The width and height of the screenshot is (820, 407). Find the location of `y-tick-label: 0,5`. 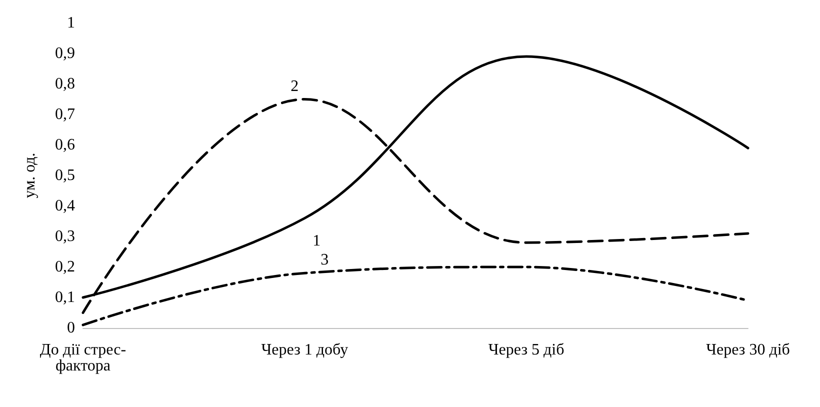

y-tick-label: 0,5 is located at coordinates (65, 175).